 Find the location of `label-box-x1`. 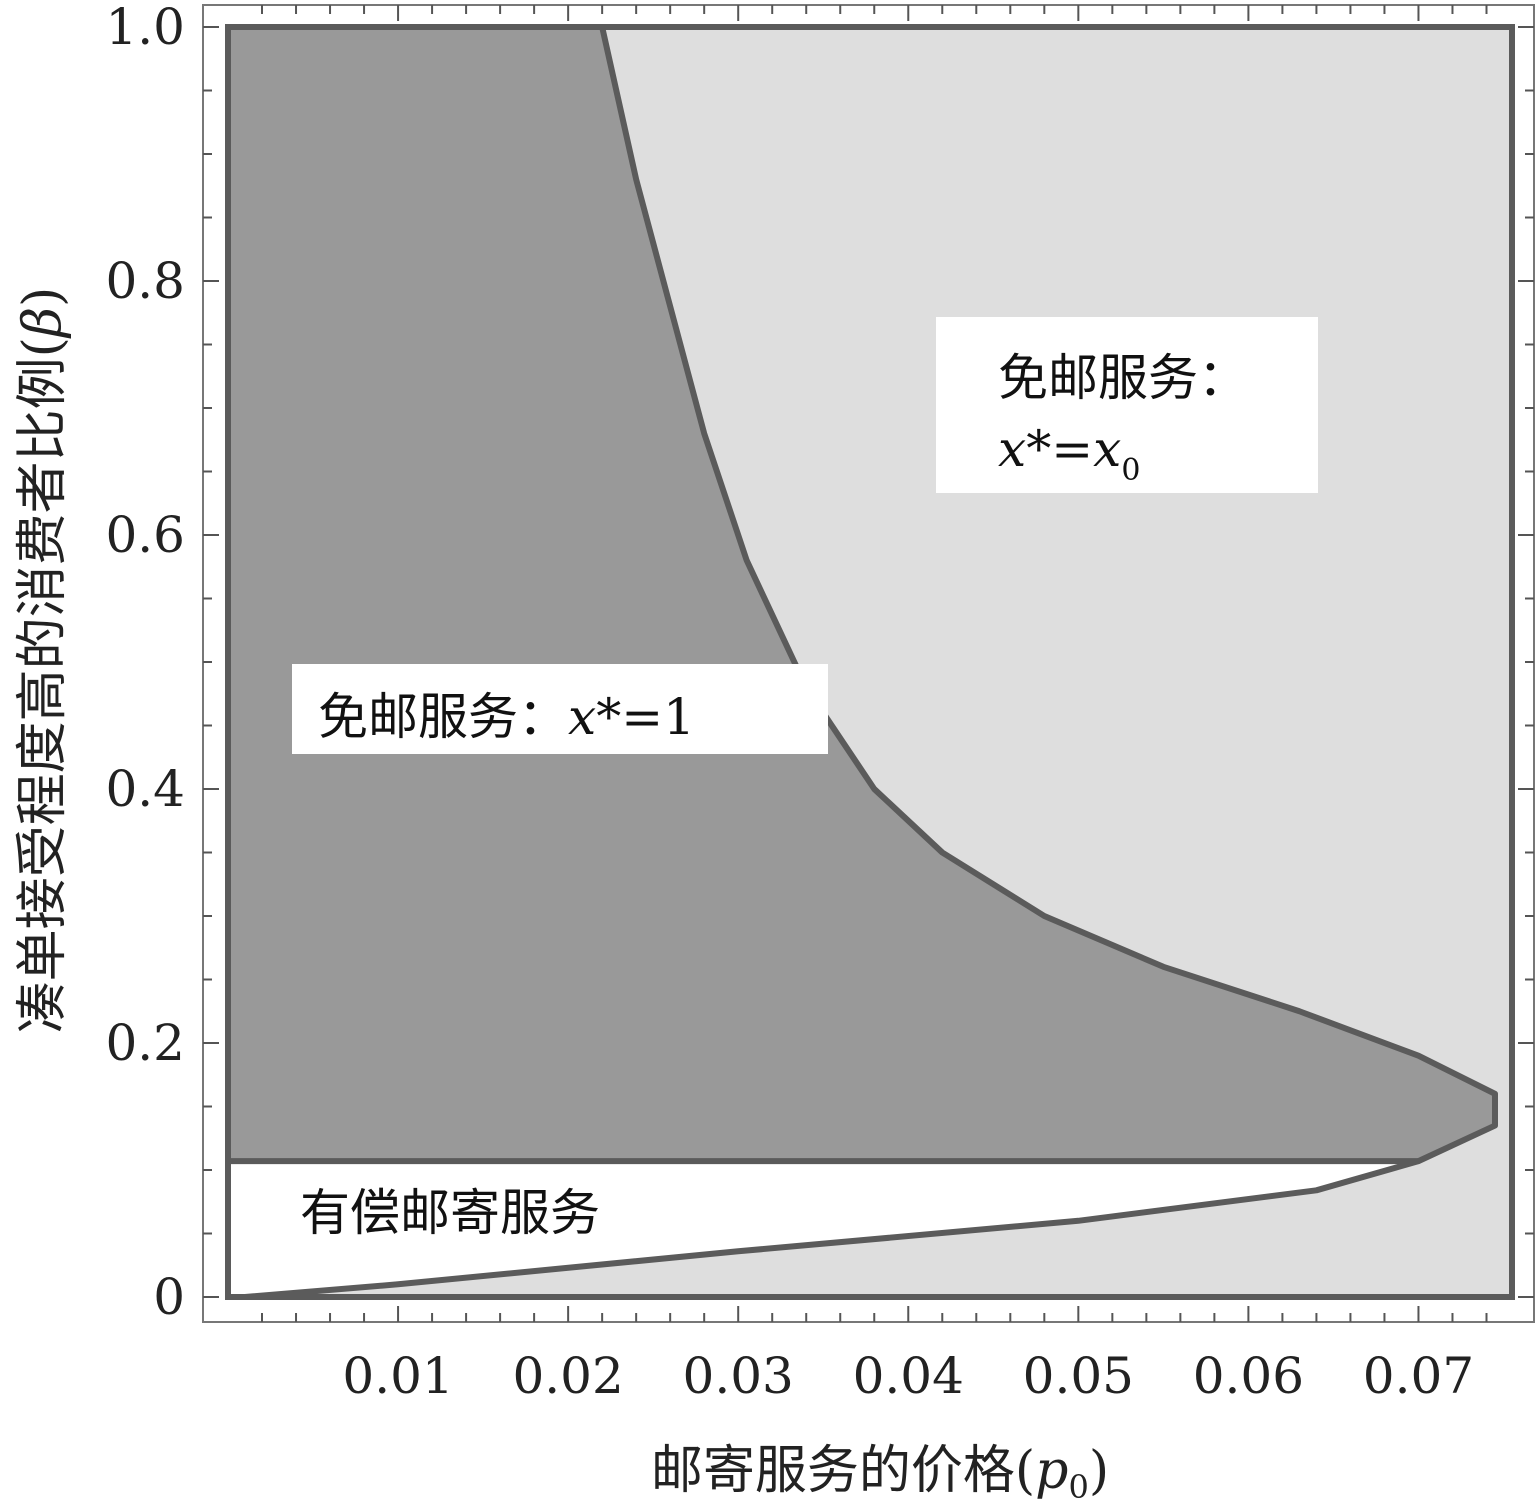

label-box-x1 is located at coordinates (560, 709).